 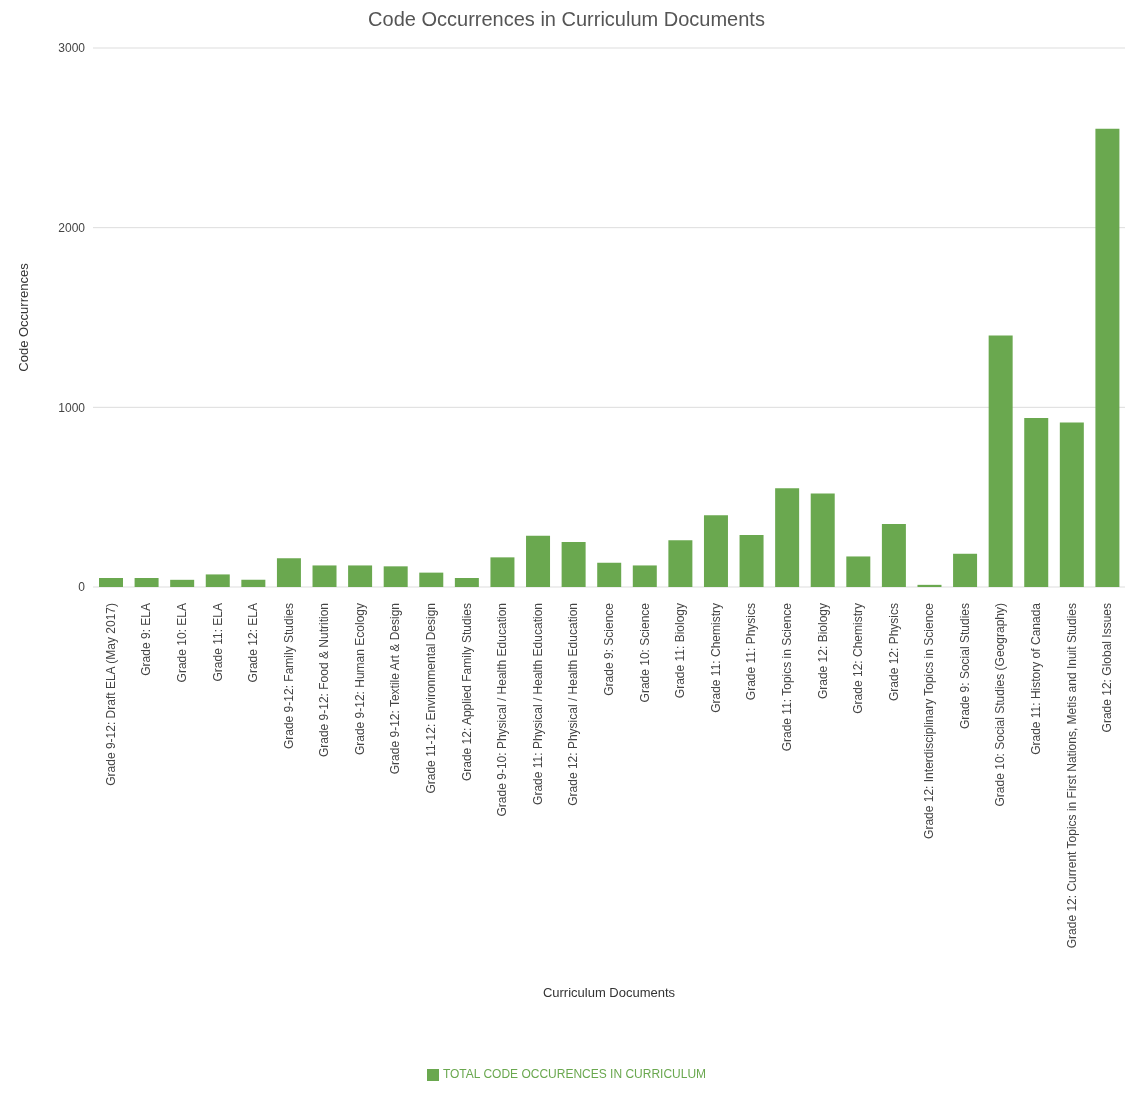 I want to click on y-axis-title: Code Occurrences, so click(x=23, y=317).